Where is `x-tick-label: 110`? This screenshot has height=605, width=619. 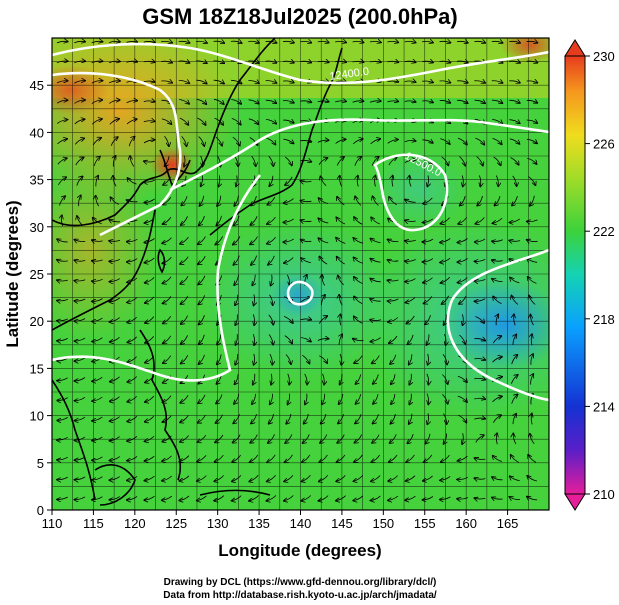
x-tick-label: 110 is located at coordinates (52, 523).